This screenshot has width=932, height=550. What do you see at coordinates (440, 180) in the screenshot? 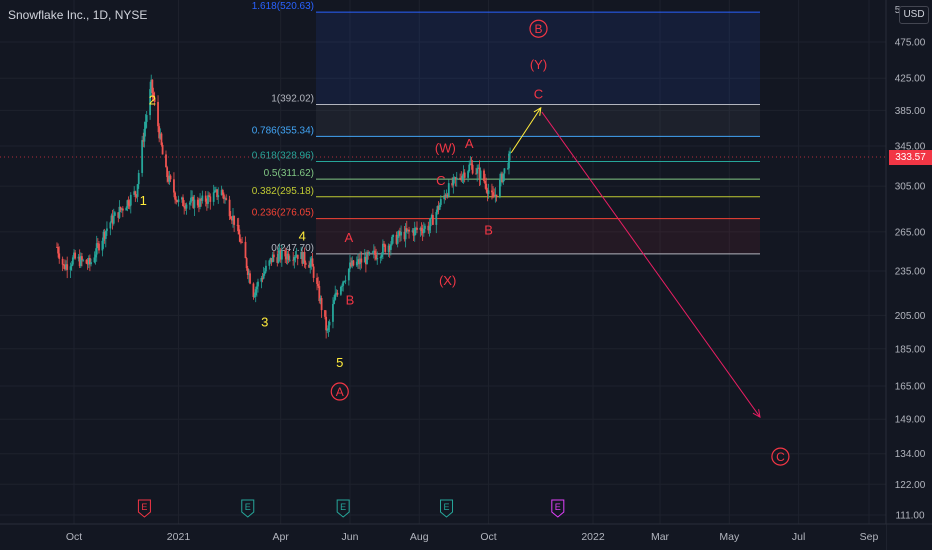
I see `wave-label: C` at bounding box center [440, 180].